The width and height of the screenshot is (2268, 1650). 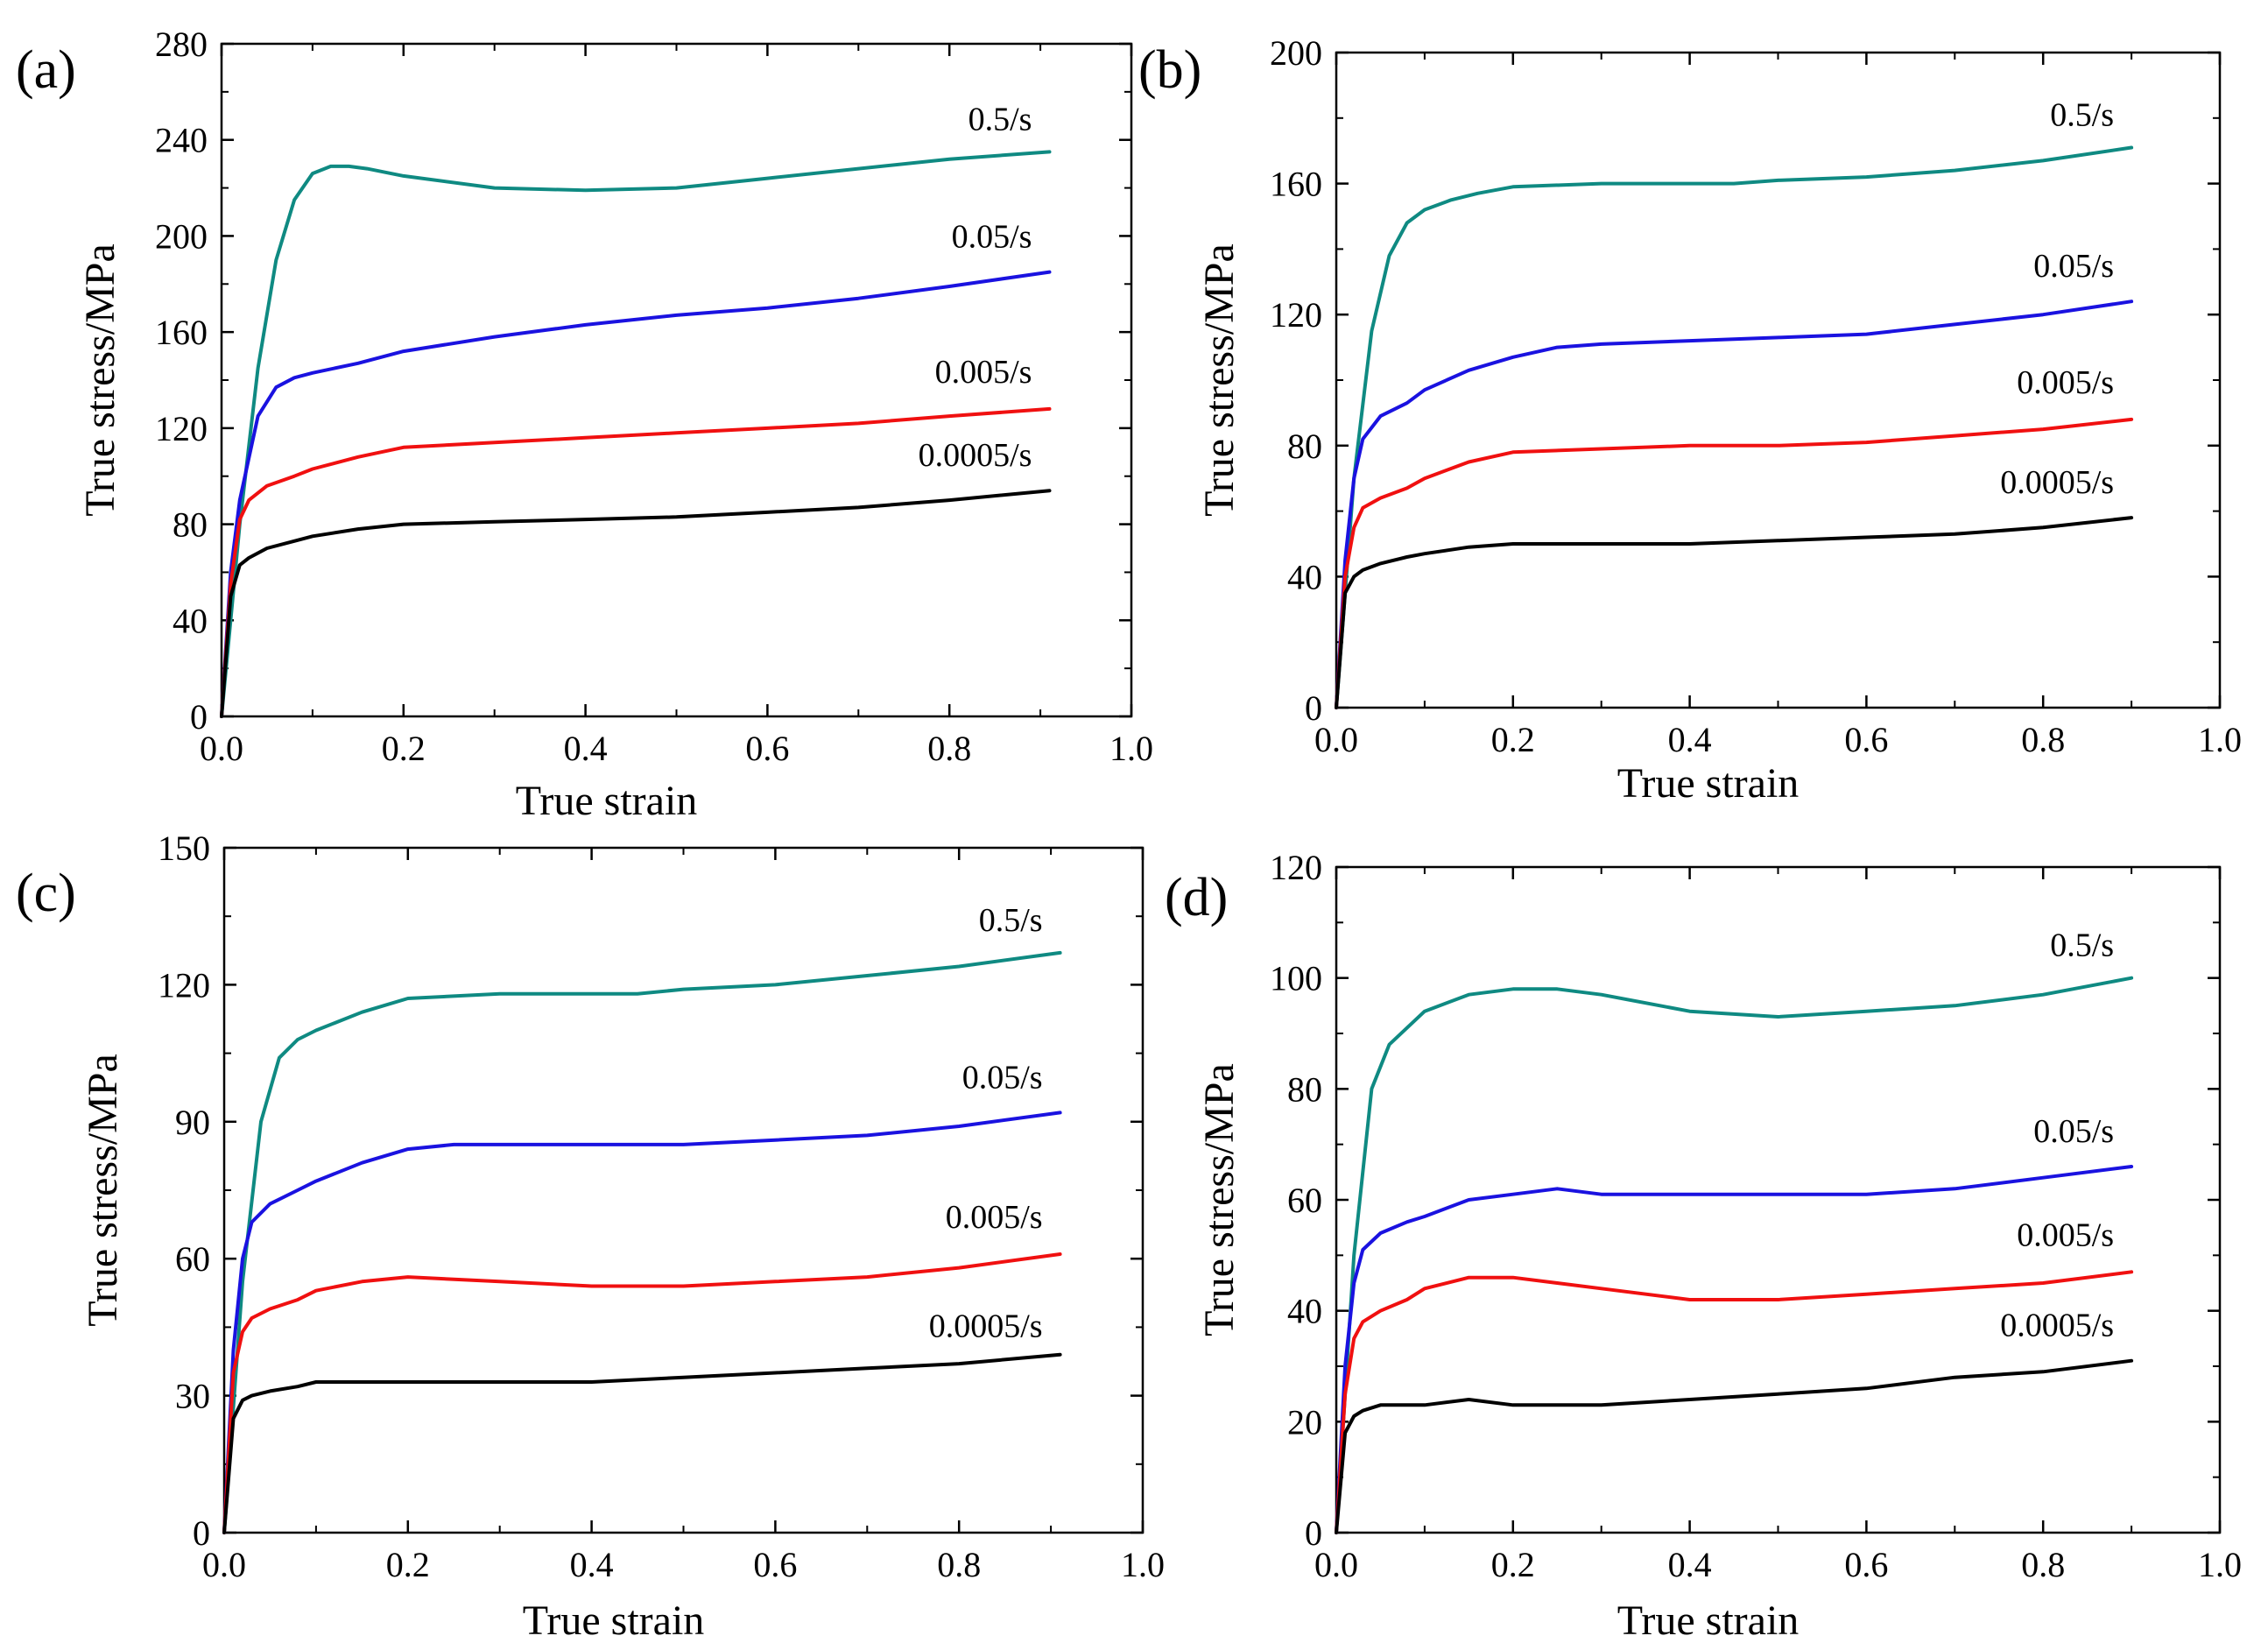 What do you see at coordinates (1196, 897) in the screenshot?
I see `panel-label: (d)` at bounding box center [1196, 897].